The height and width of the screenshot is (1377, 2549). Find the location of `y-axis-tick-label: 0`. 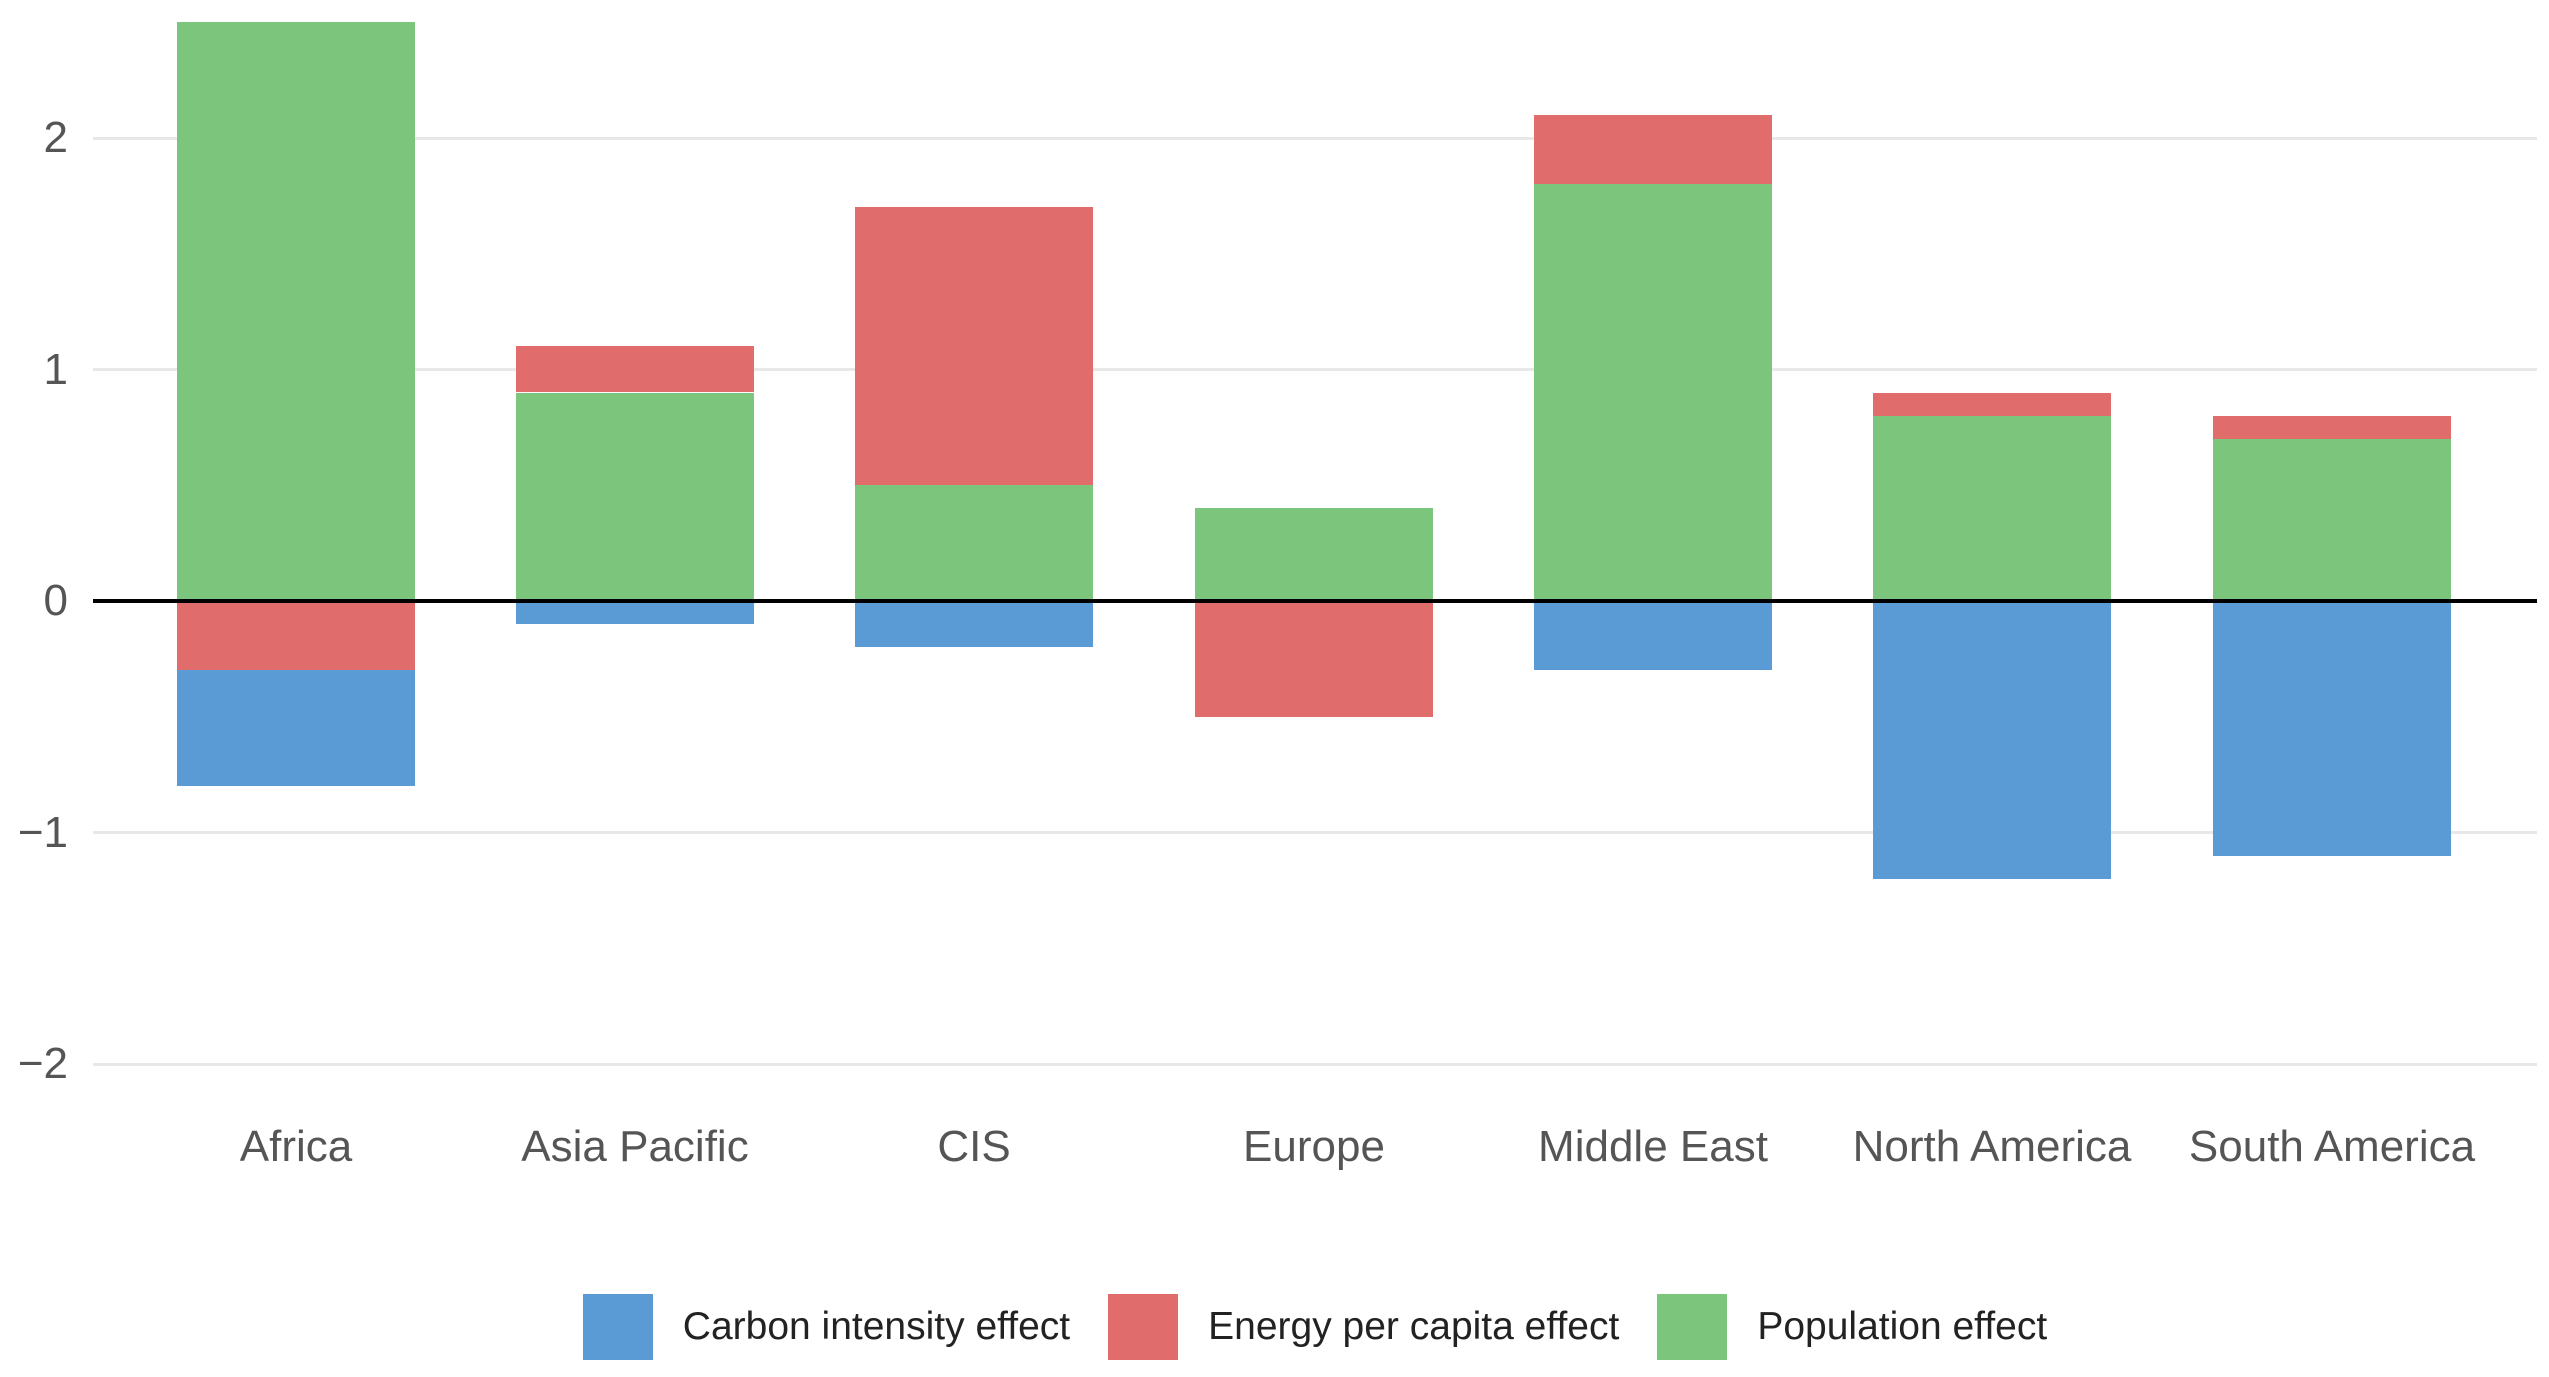

y-axis-tick-label: 0 is located at coordinates (55, 600).